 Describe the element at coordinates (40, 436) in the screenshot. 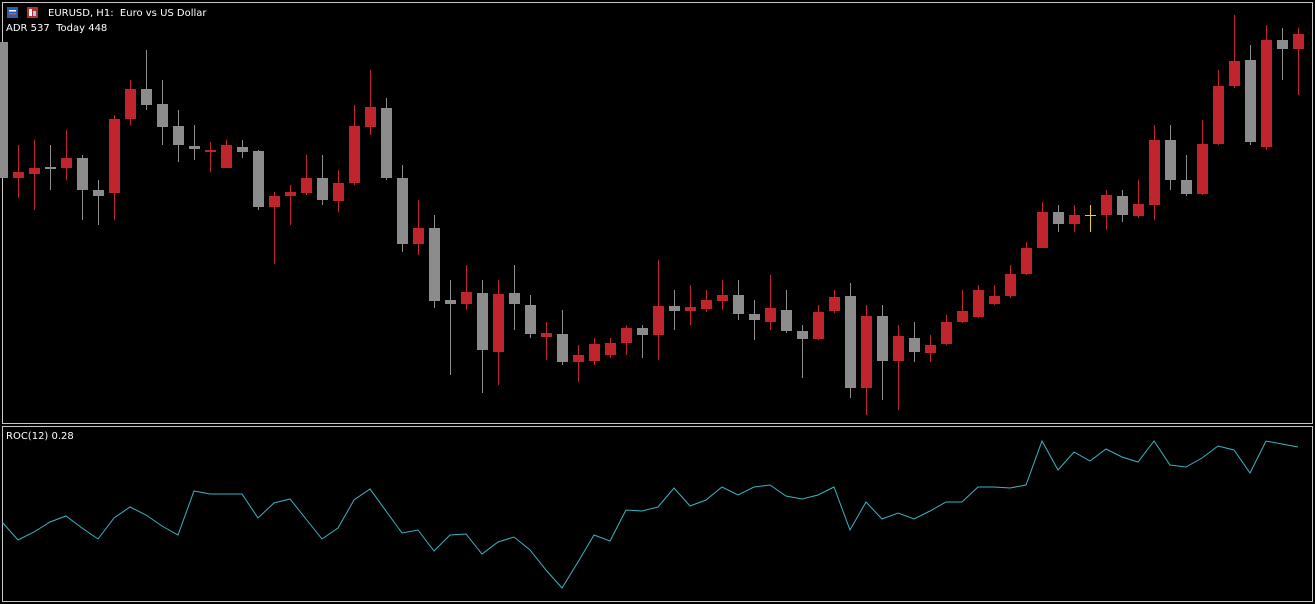

I see `indicator-label: ROC(12) 0.28` at that location.